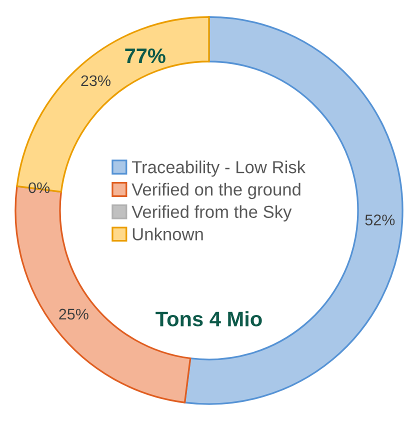 The width and height of the screenshot is (418, 421). Describe the element at coordinates (167, 234) in the screenshot. I see `legend-label: Unknown` at that location.